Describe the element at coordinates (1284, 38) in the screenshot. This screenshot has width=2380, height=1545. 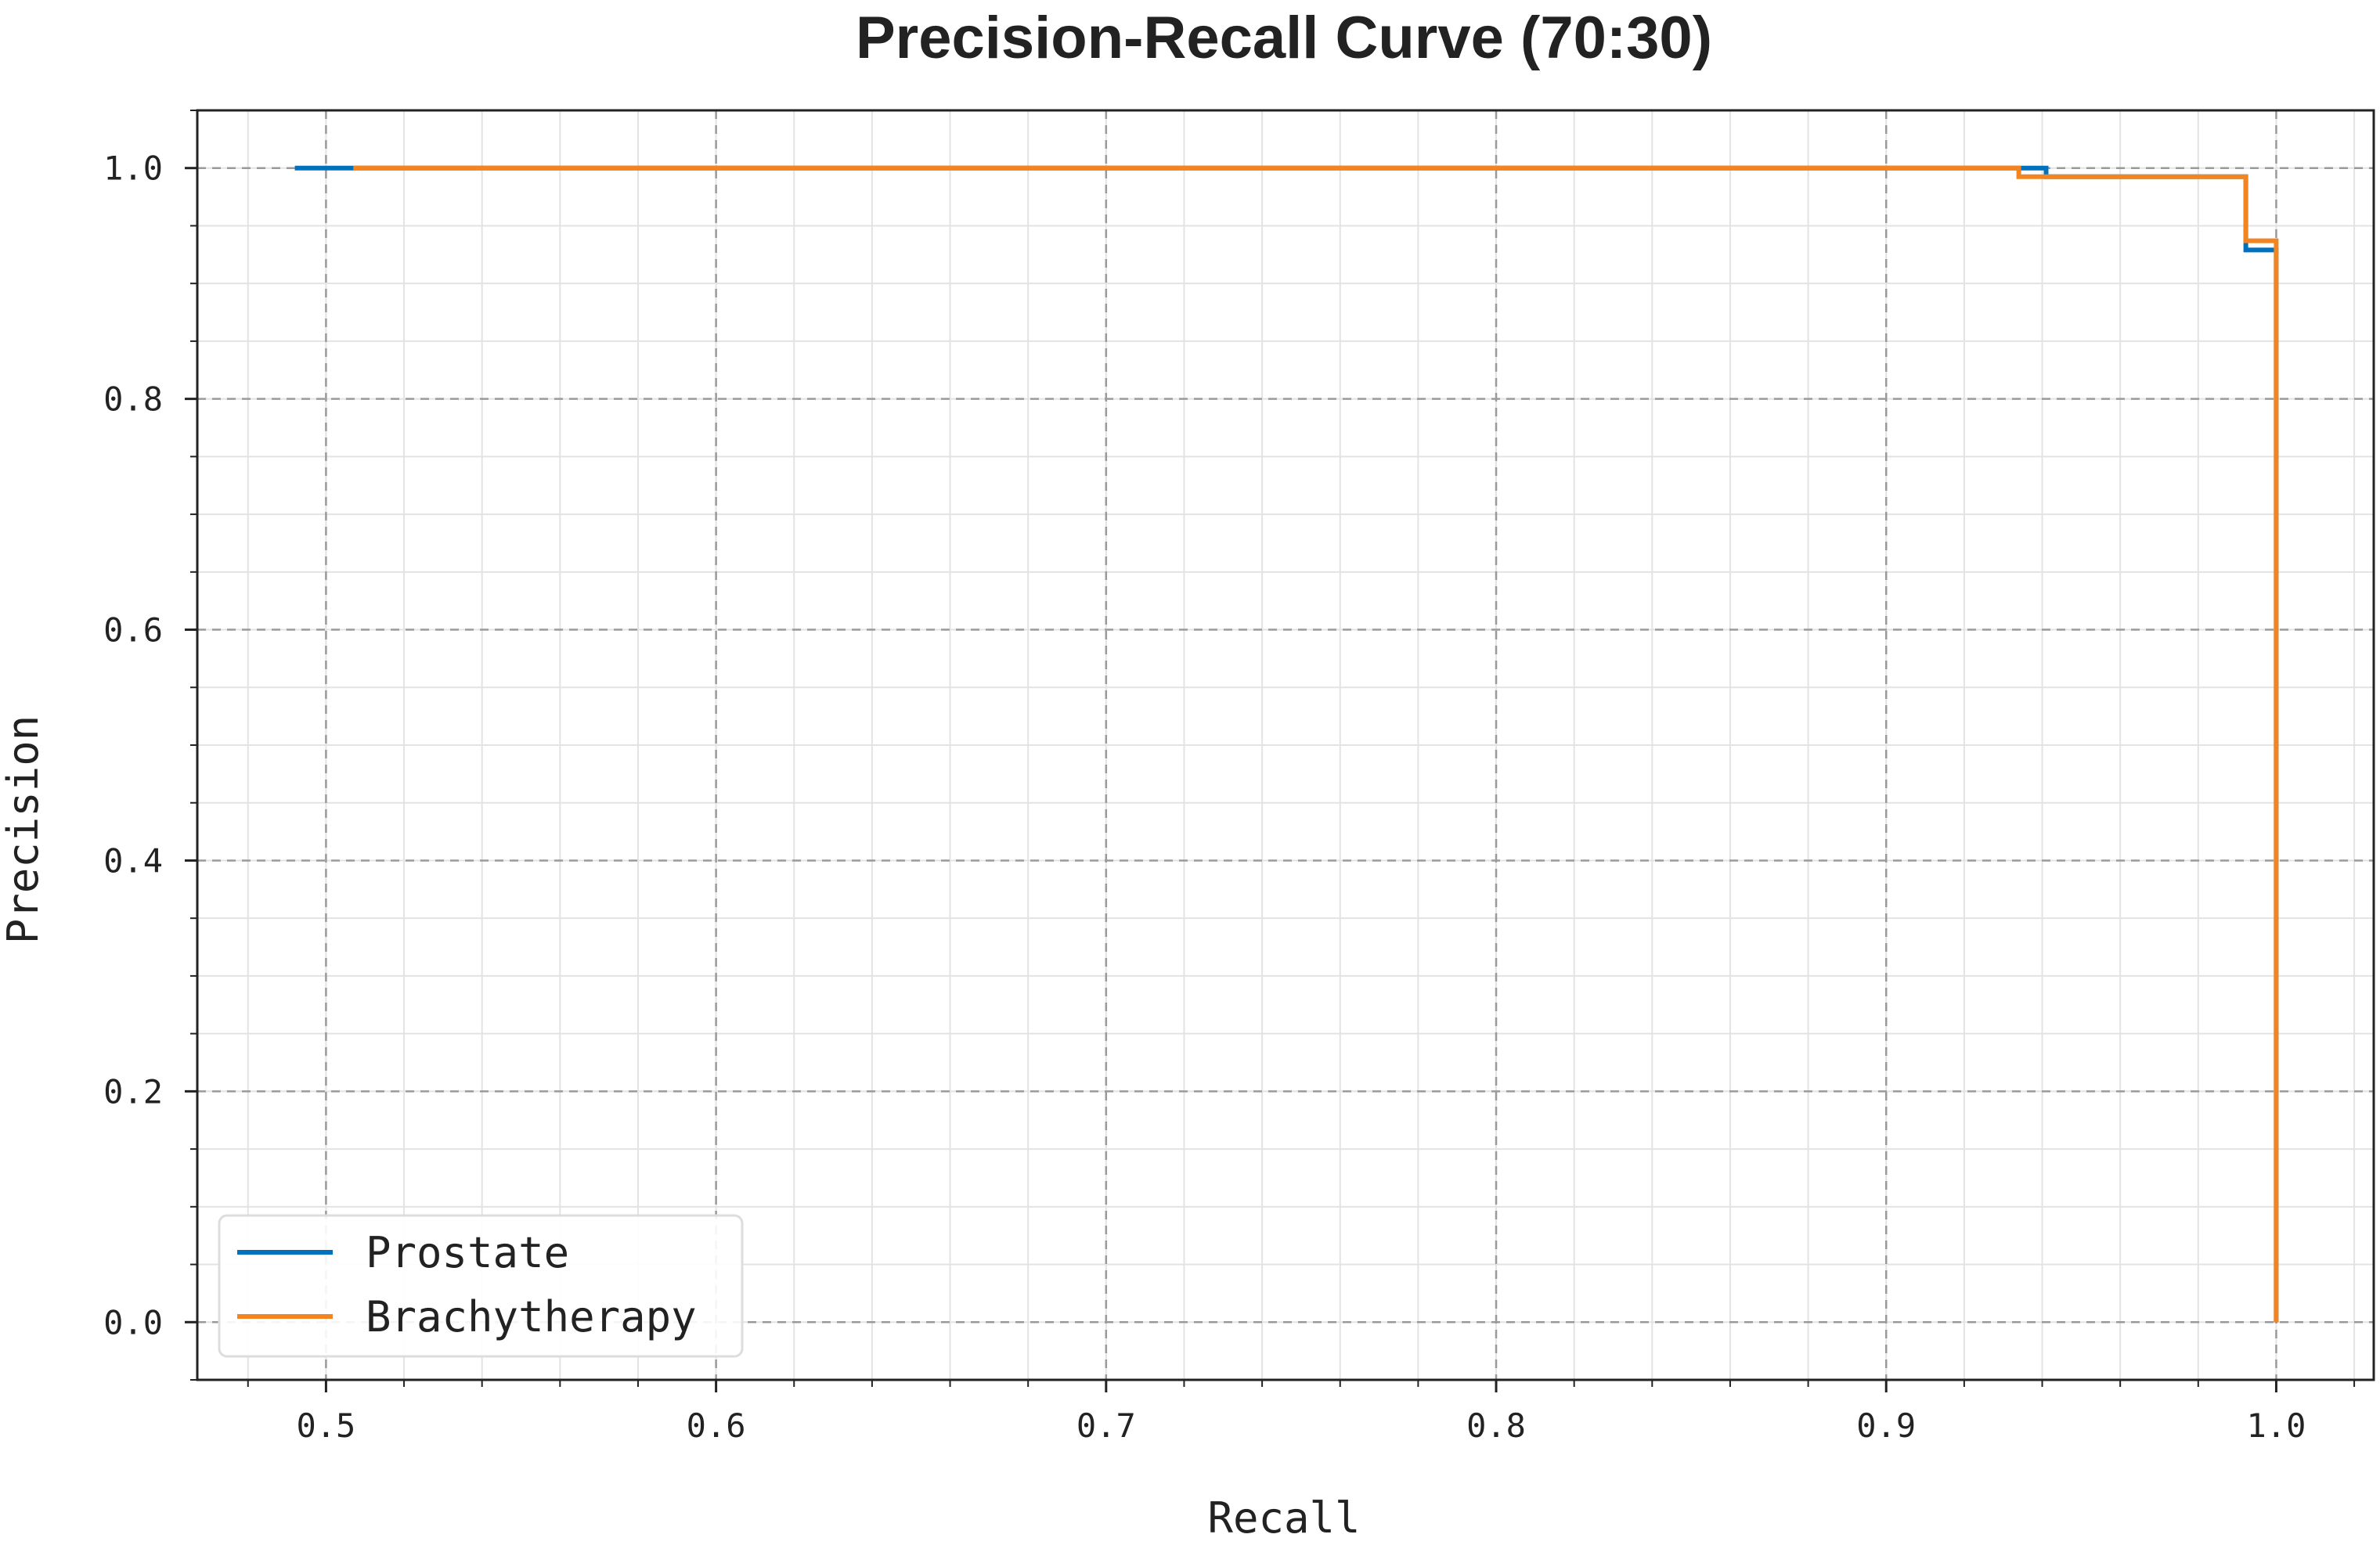
I see `chart-title: Precision-Recall Curve (70:30)` at that location.